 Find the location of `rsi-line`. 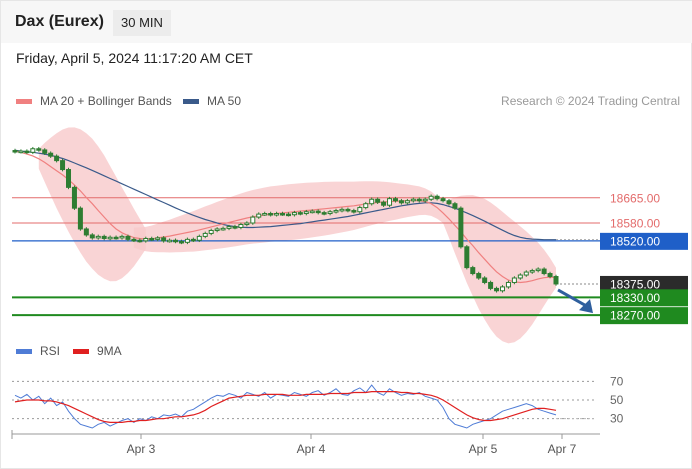

rsi-line is located at coordinates (285, 406).